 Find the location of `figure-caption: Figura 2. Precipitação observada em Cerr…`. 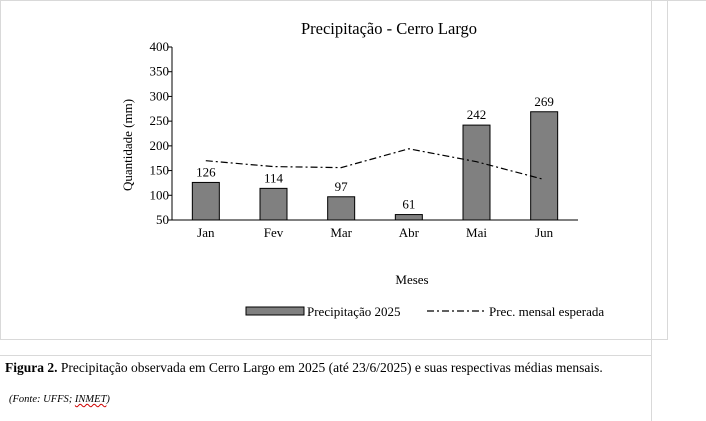

figure-caption: Figura 2. Precipitação observada em Cerr… is located at coordinates (326, 368).